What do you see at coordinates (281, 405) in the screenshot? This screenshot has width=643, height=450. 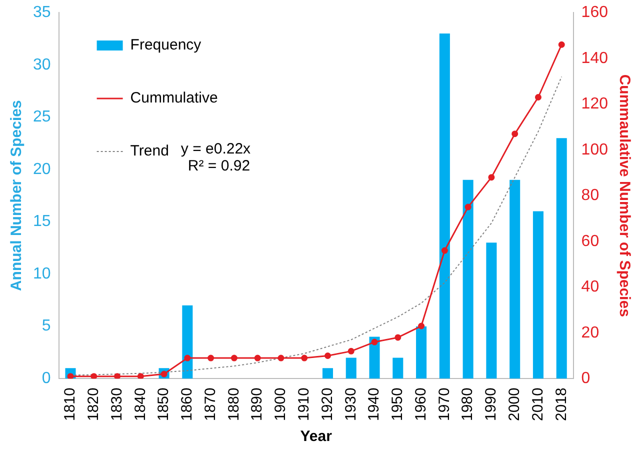 I see `x-tick-label: 1900` at bounding box center [281, 405].